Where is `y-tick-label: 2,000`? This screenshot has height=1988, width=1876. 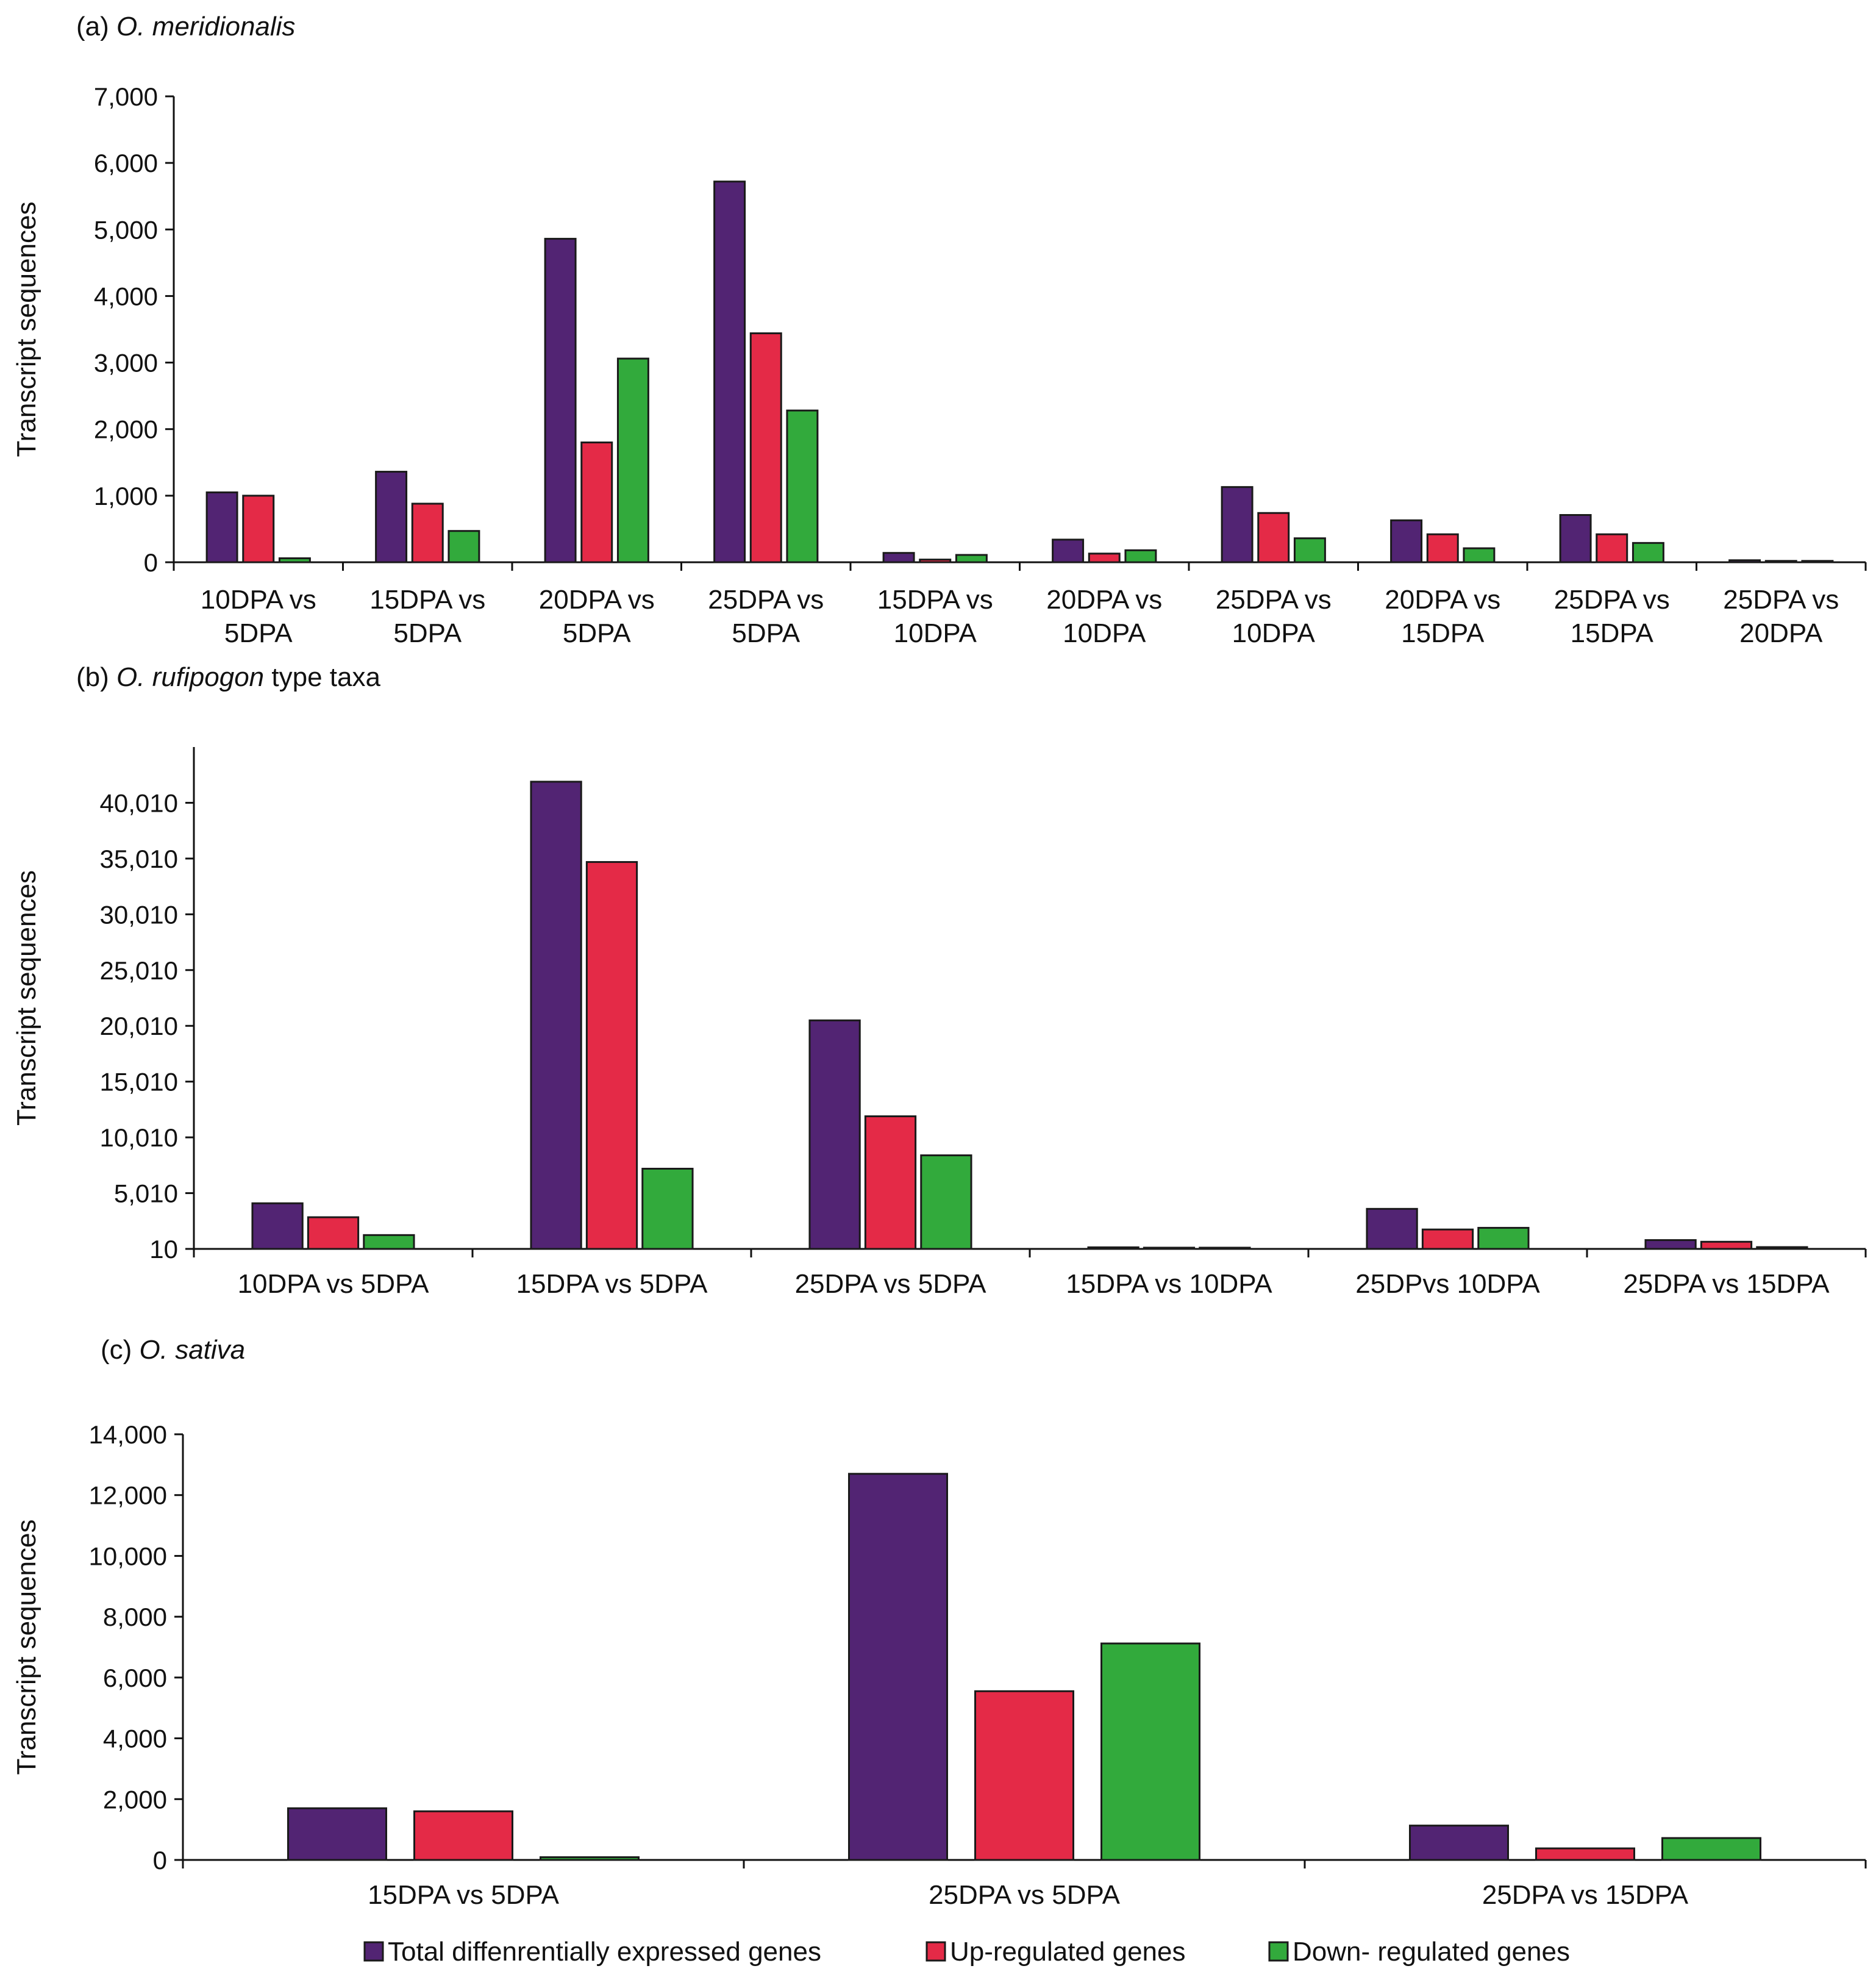 y-tick-label: 2,000 is located at coordinates (126, 429).